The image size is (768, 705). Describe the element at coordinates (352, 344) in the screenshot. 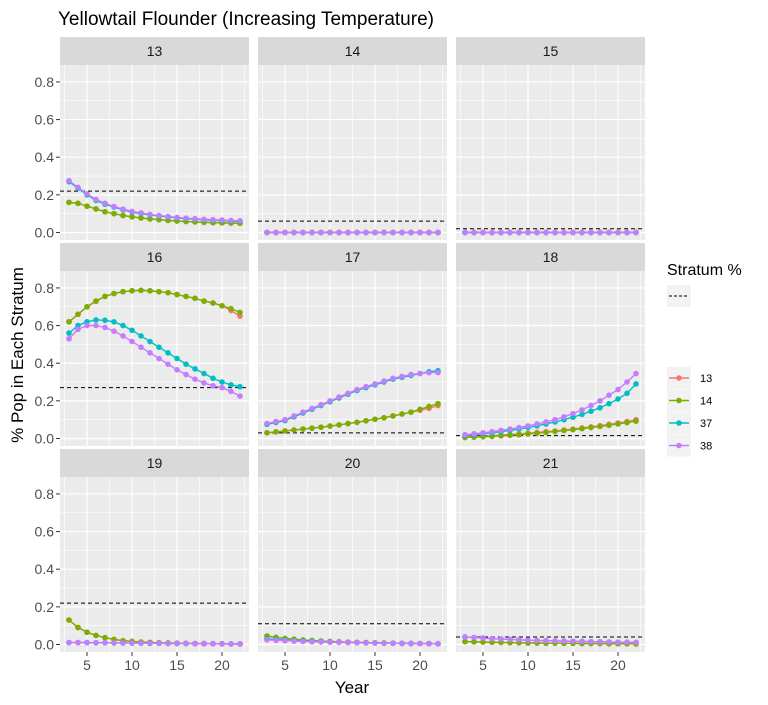

I see `panel-17: 17` at that location.